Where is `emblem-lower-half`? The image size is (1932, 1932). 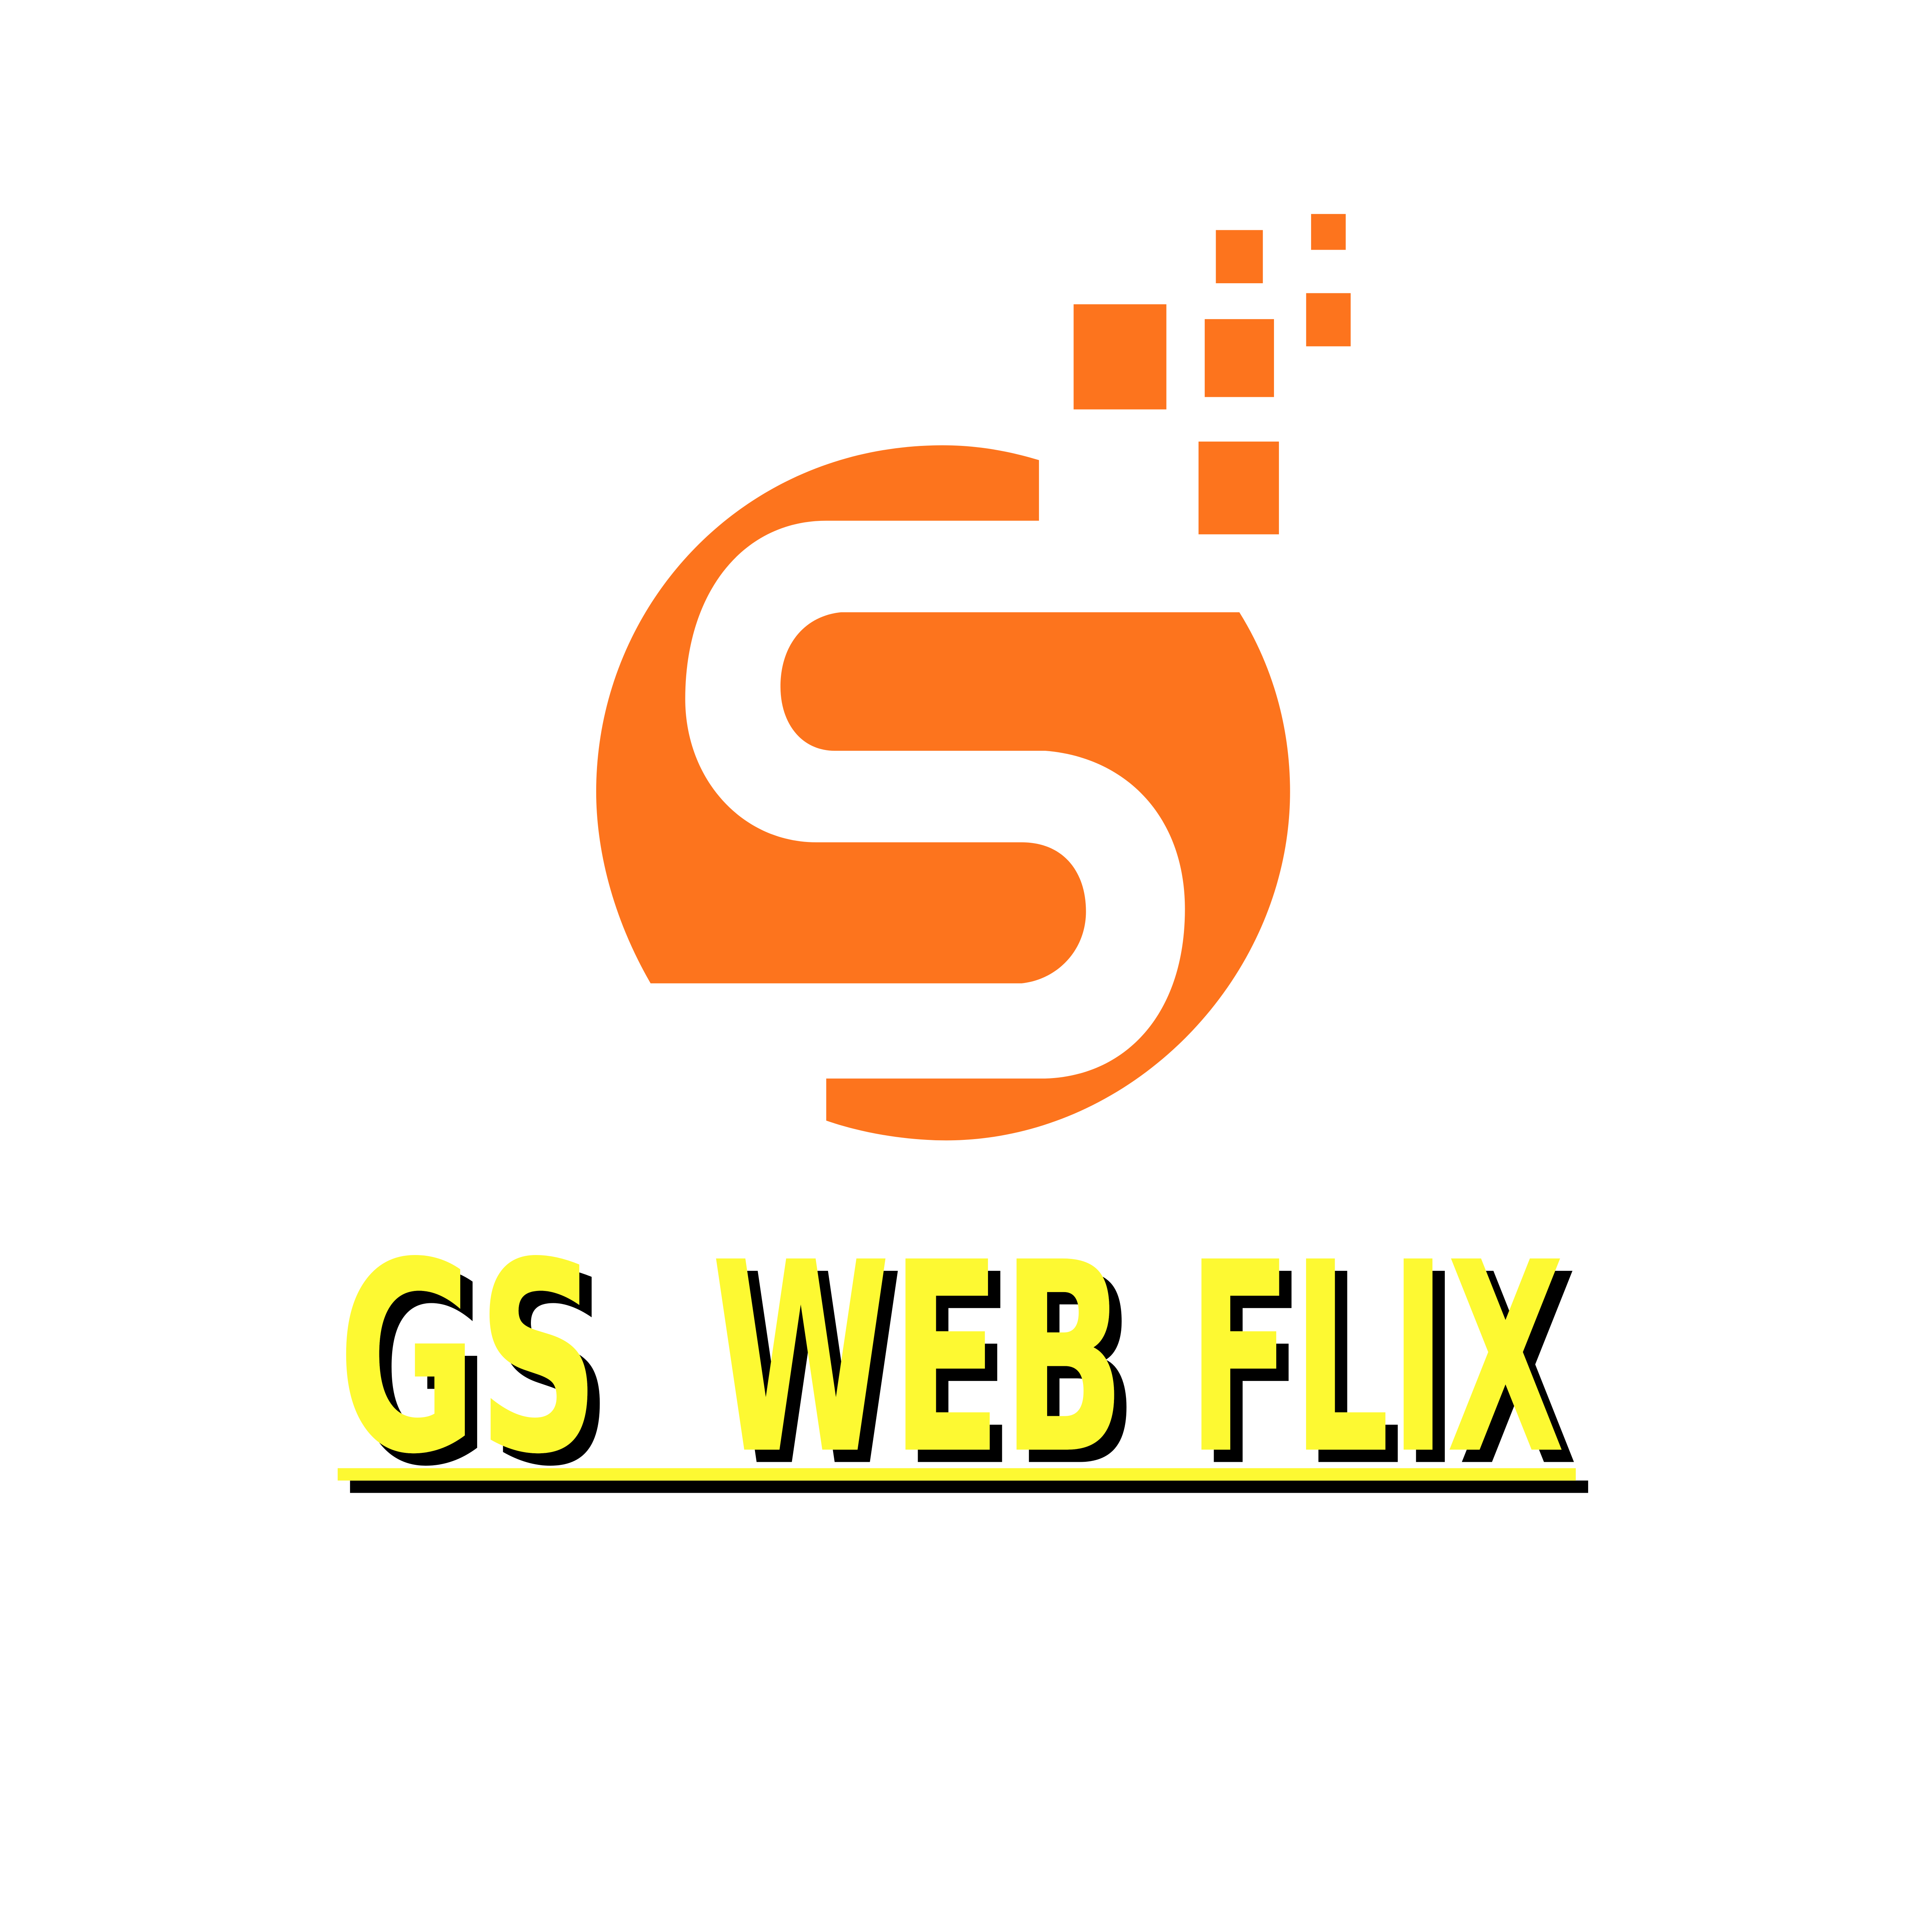 emblem-lower-half is located at coordinates (1035, 877).